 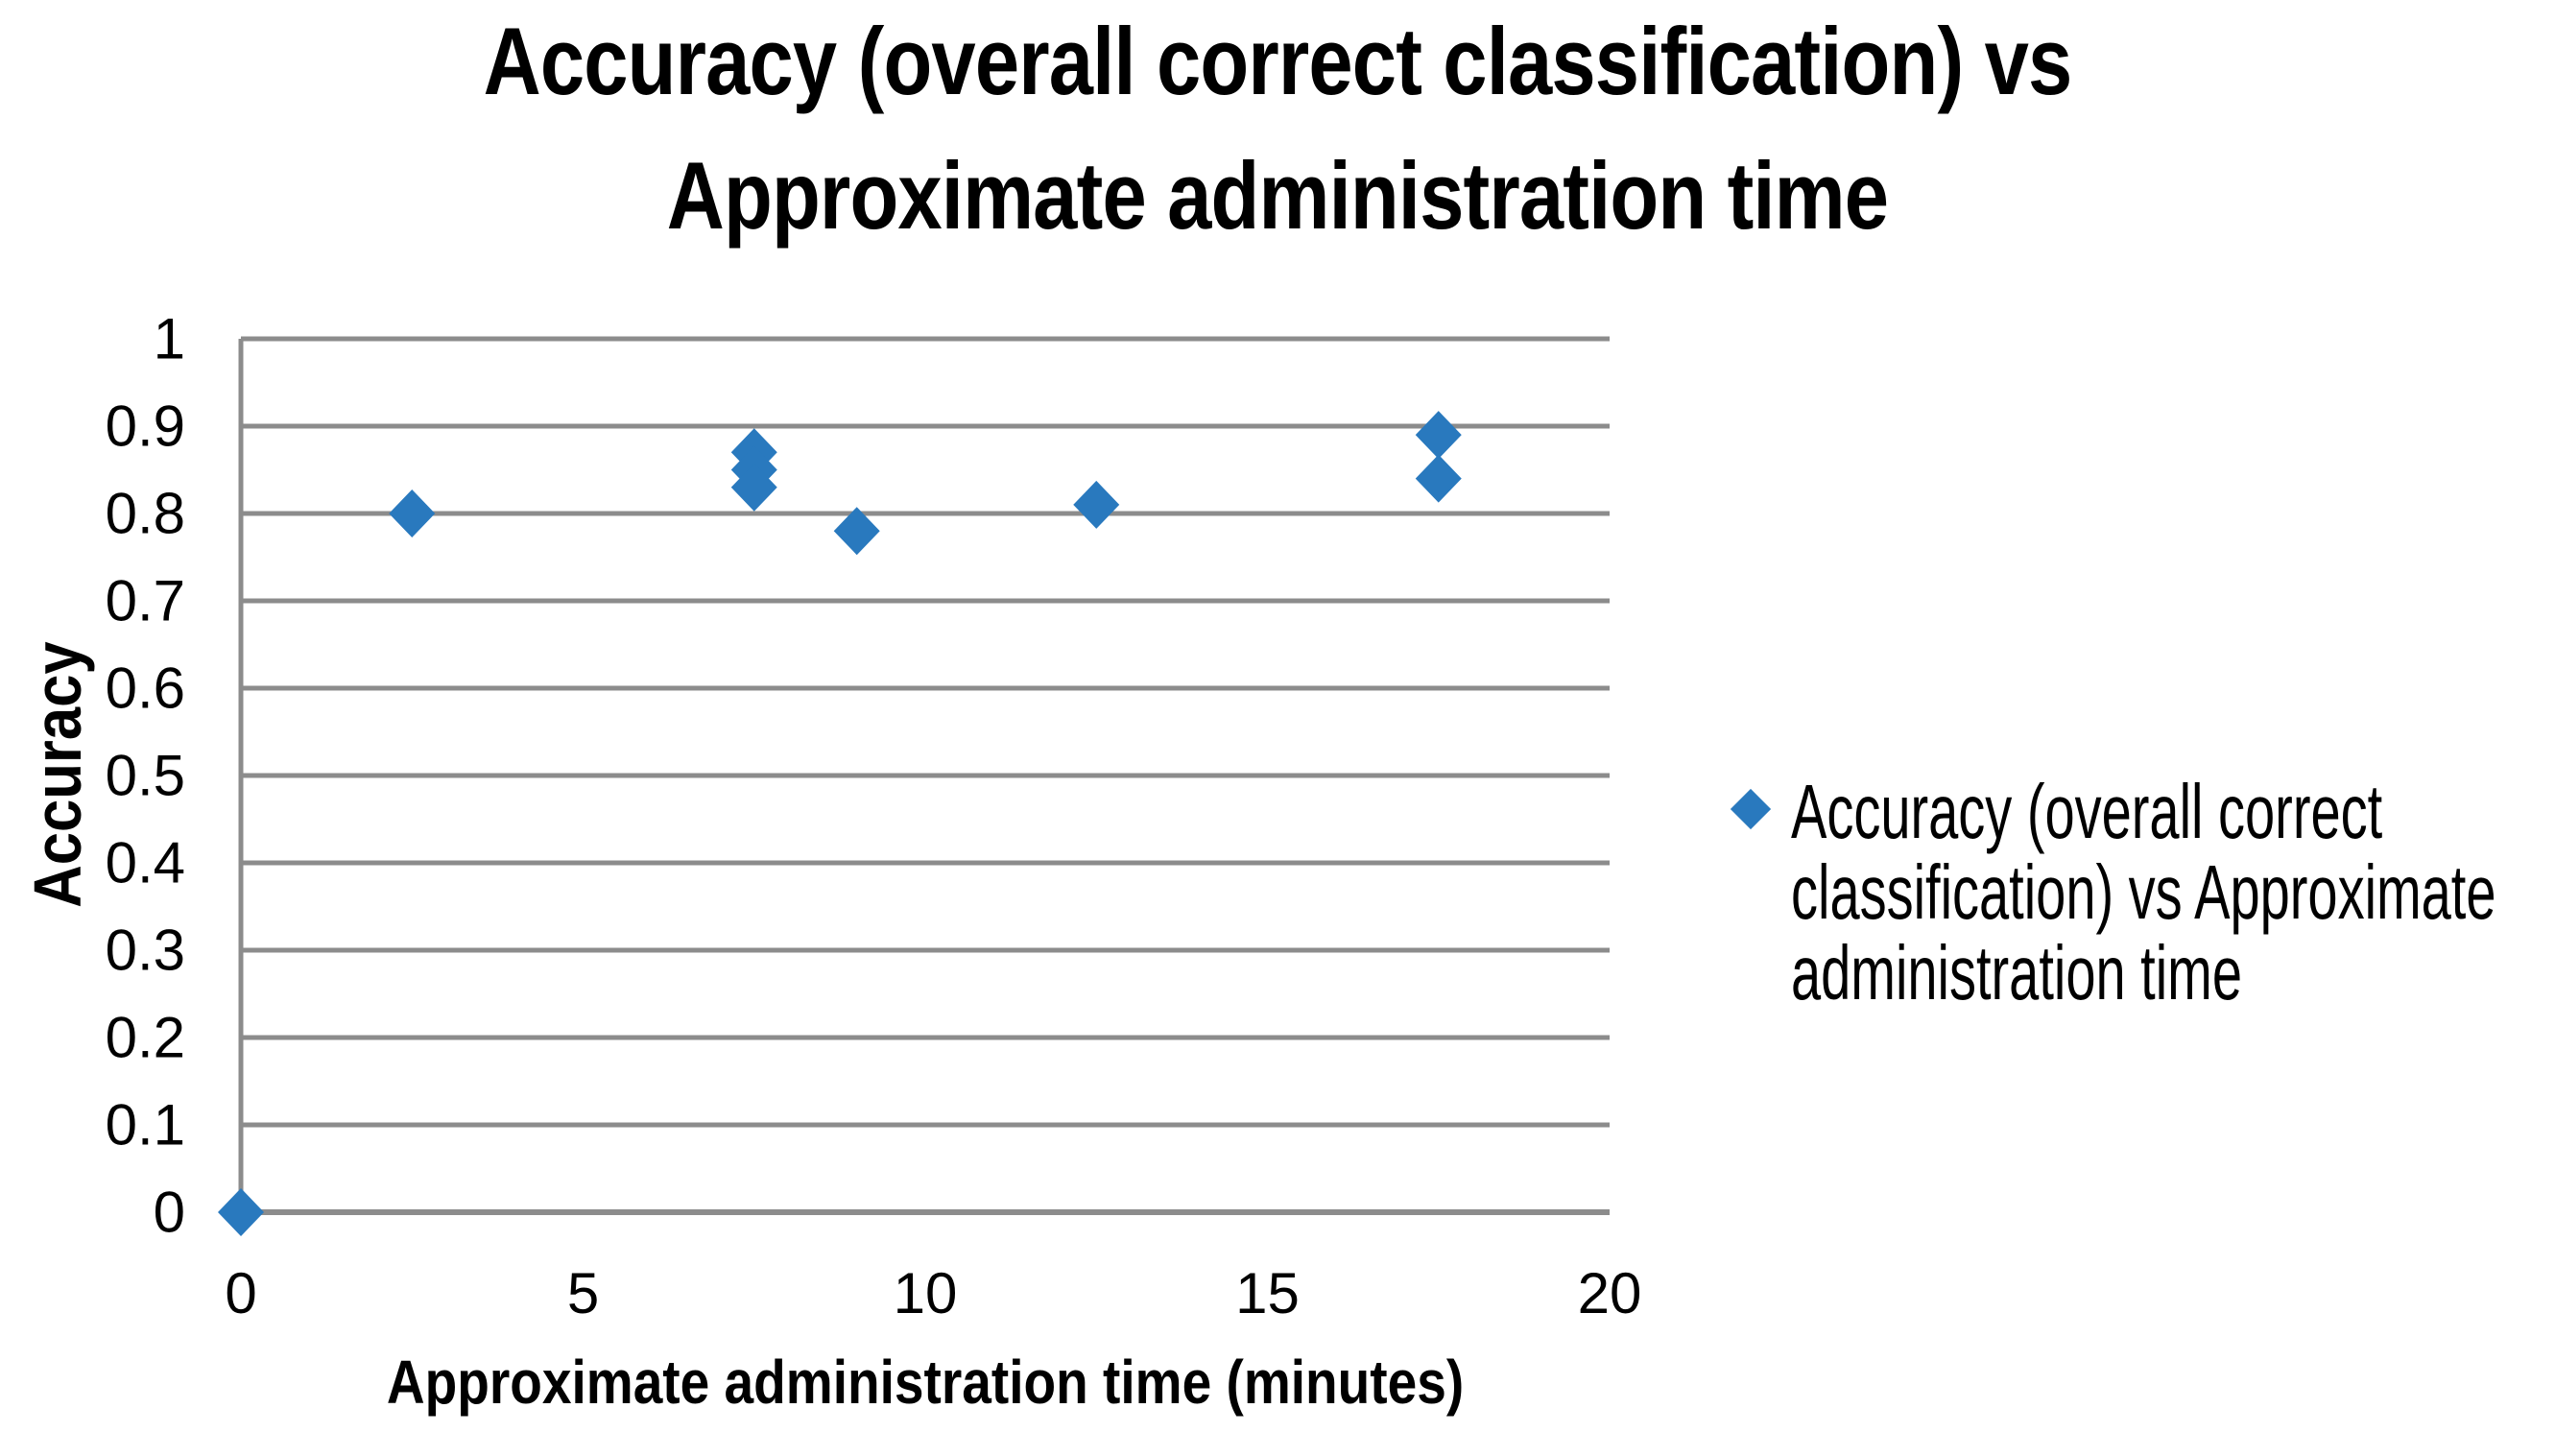 What do you see at coordinates (145, 601) in the screenshot?
I see `y-tick-label: 0.7` at bounding box center [145, 601].